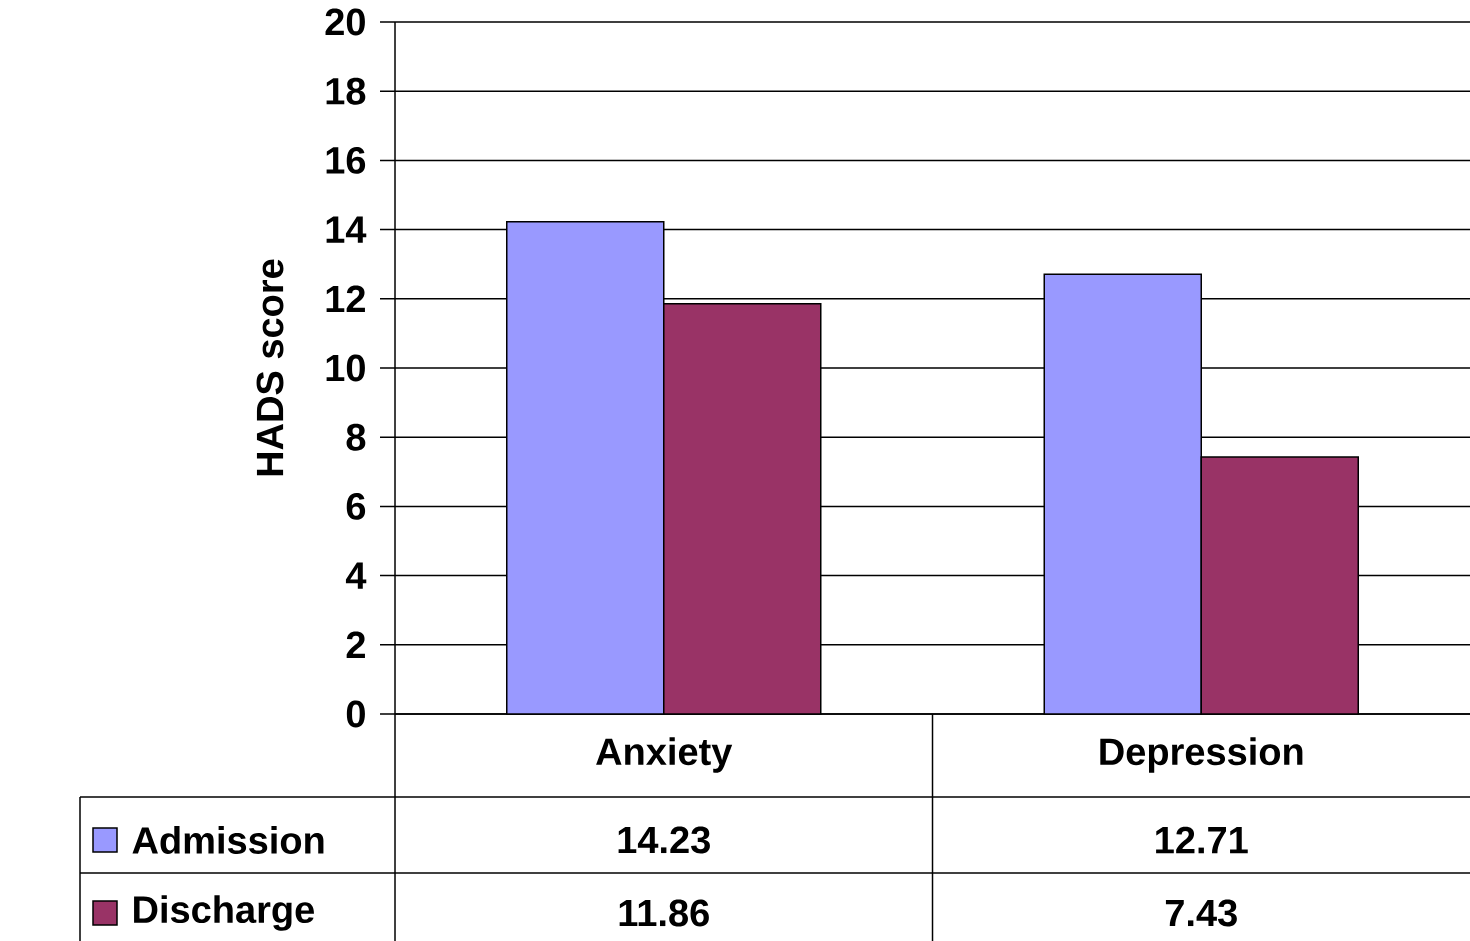 This screenshot has height=941, width=1470. What do you see at coordinates (346, 160) in the screenshot?
I see `y-tick-label: 16` at bounding box center [346, 160].